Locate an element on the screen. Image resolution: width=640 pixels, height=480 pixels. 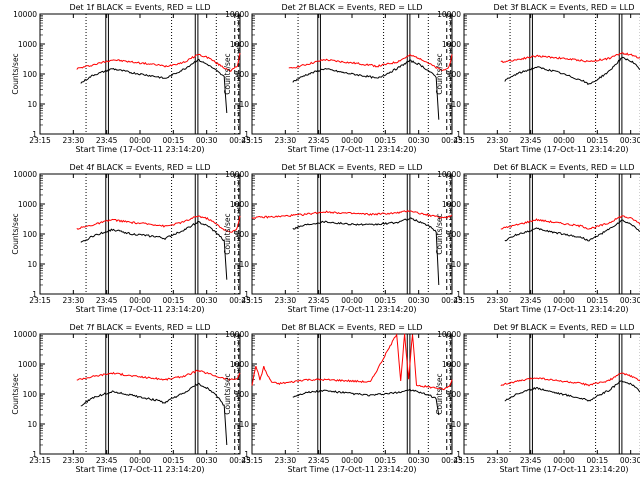
plot-title: Det 2f BLACK = Events, RED = LLD is located at coordinates (351, 7).